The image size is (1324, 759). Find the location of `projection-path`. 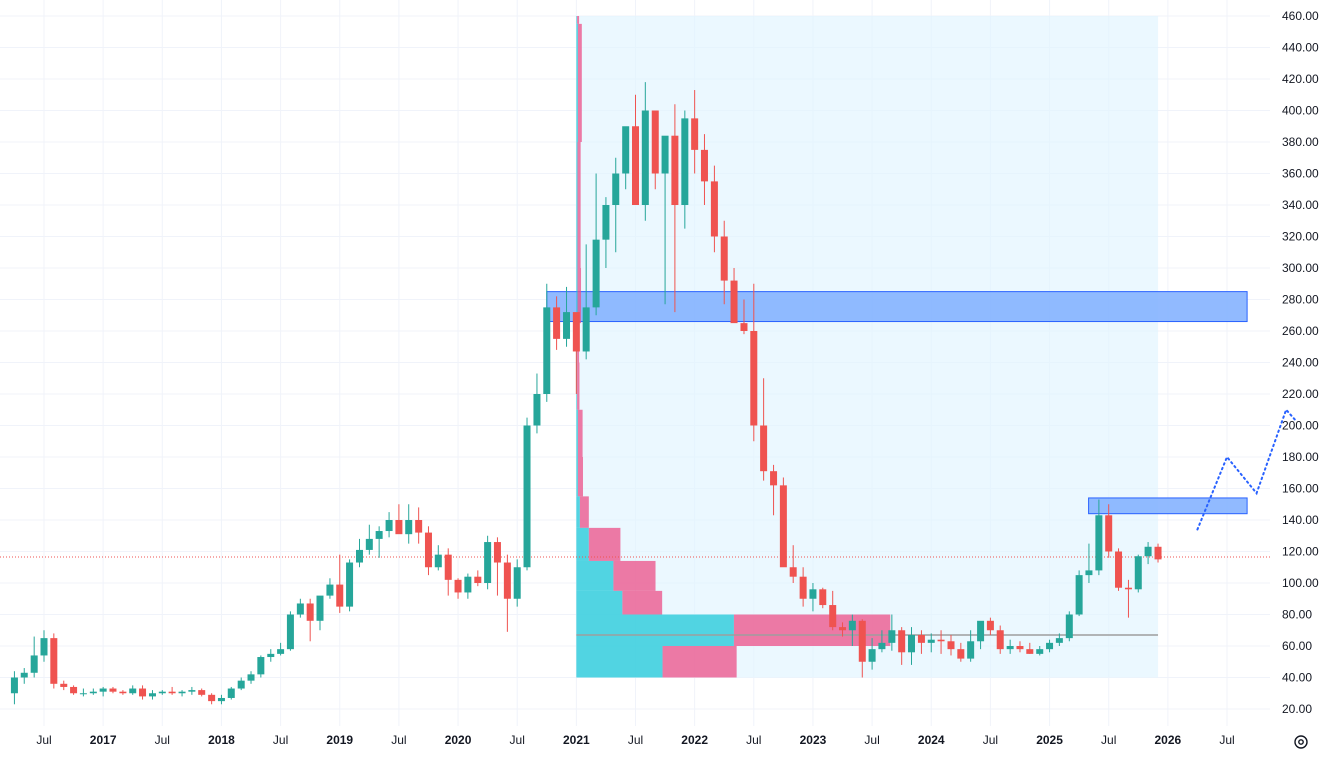

projection-path is located at coordinates (1246, 469).